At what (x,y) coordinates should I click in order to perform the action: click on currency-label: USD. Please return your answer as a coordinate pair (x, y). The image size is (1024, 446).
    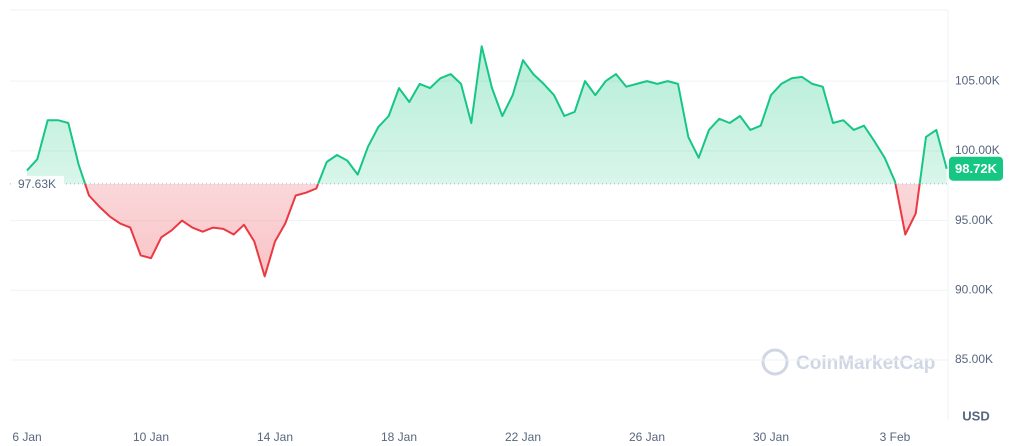
    Looking at the image, I should click on (975, 415).